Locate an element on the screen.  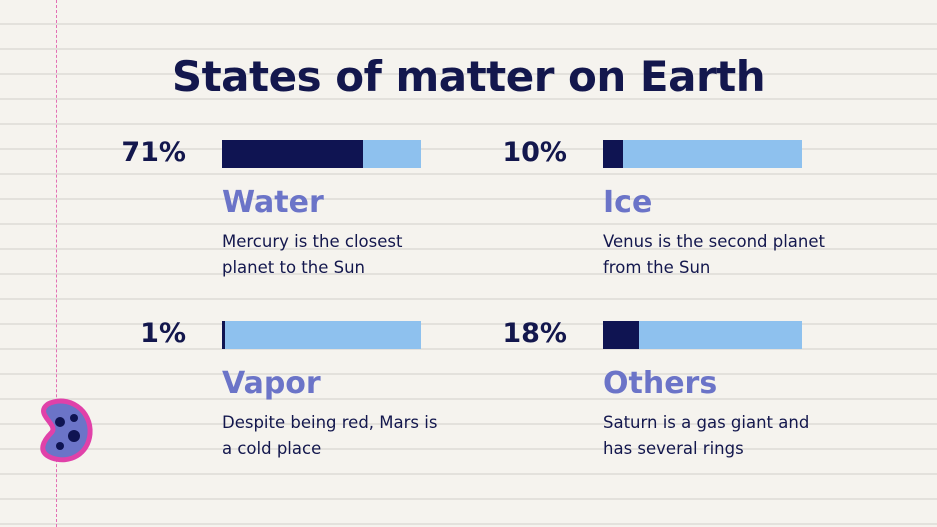
category-name: Ice is located at coordinates (628, 202).